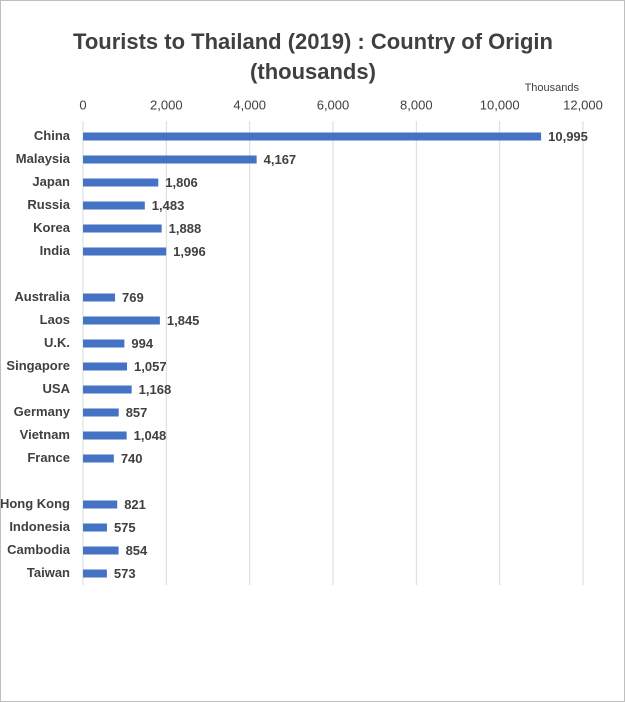 This screenshot has height=702, width=625. What do you see at coordinates (333, 104) in the screenshot?
I see `x-tick-label: 6,000` at bounding box center [333, 104].